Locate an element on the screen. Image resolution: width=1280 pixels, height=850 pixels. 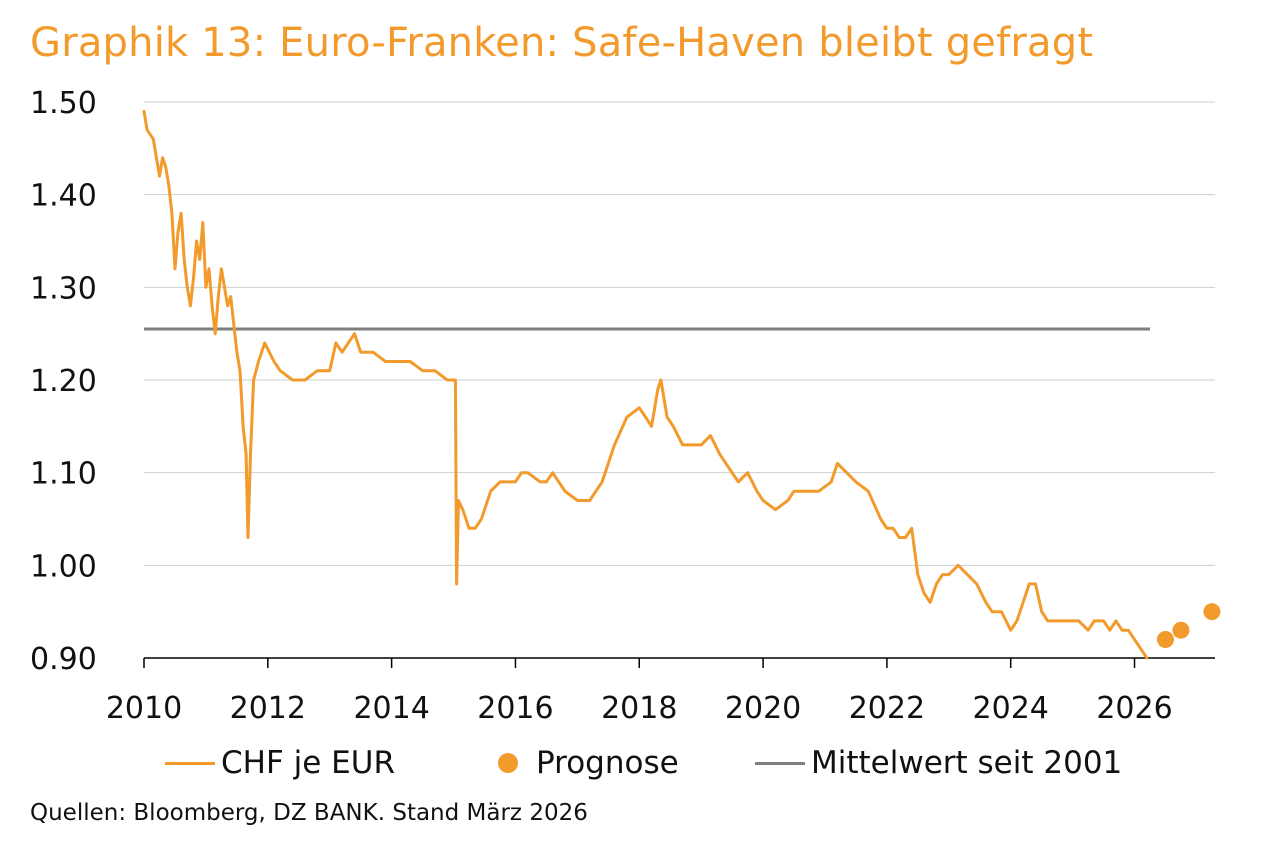
legend-item-chf-je-eur: CHF je EUR is located at coordinates (280, 763).